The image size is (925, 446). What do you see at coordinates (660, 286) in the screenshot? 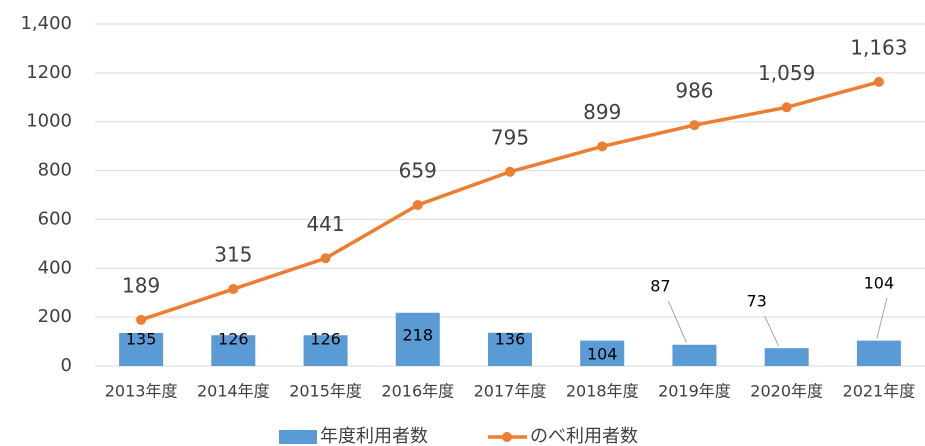
I see `bar-value-label: 87` at bounding box center [660, 286].